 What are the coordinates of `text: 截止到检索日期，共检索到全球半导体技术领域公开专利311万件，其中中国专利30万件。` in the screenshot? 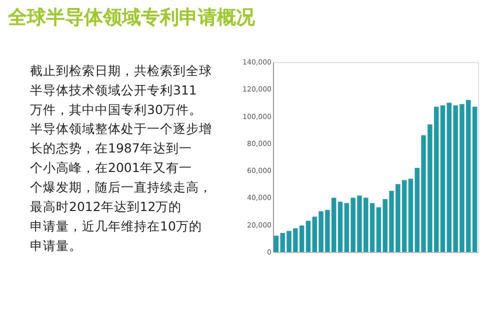 It's located at (121, 89).